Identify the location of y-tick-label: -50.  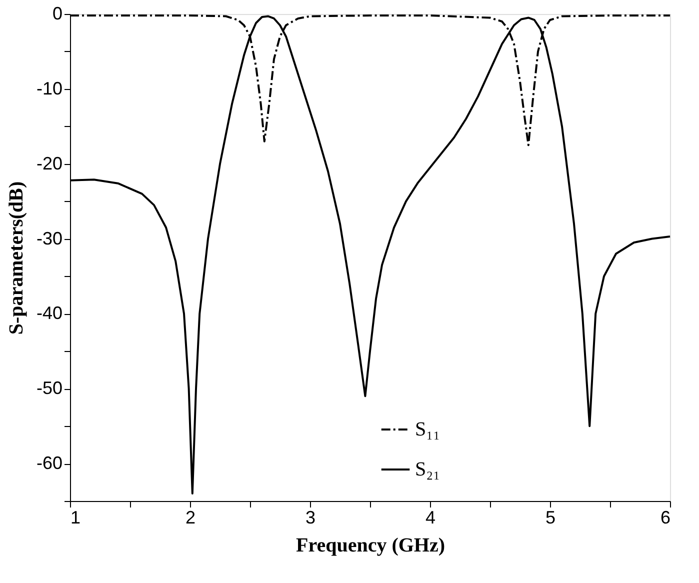
(49, 388).